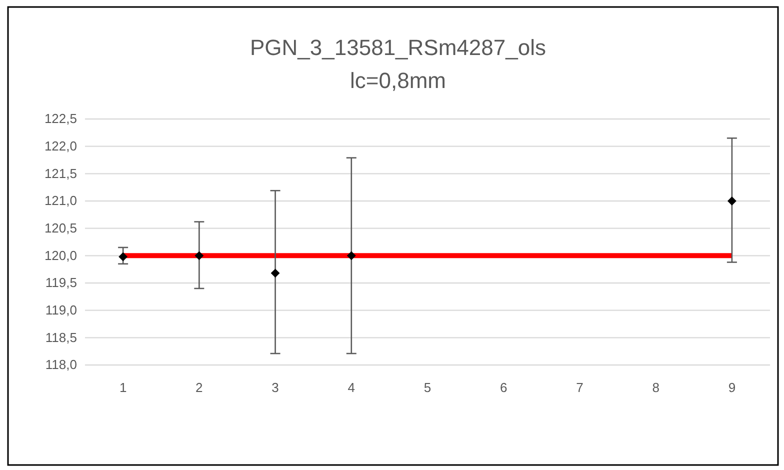 Image resolution: width=784 pixels, height=470 pixels. What do you see at coordinates (352, 388) in the screenshot?
I see `x-tick-label: 4` at bounding box center [352, 388].